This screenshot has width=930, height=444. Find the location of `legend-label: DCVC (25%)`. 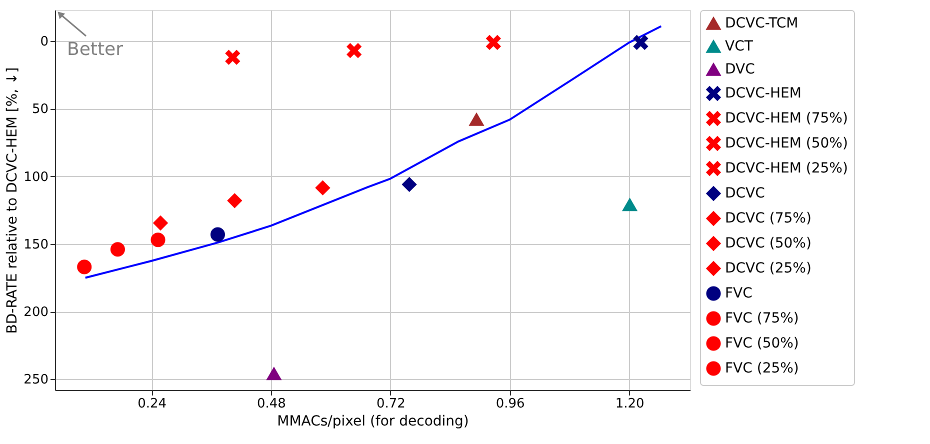

legend-label: DCVC (25%) is located at coordinates (768, 268).